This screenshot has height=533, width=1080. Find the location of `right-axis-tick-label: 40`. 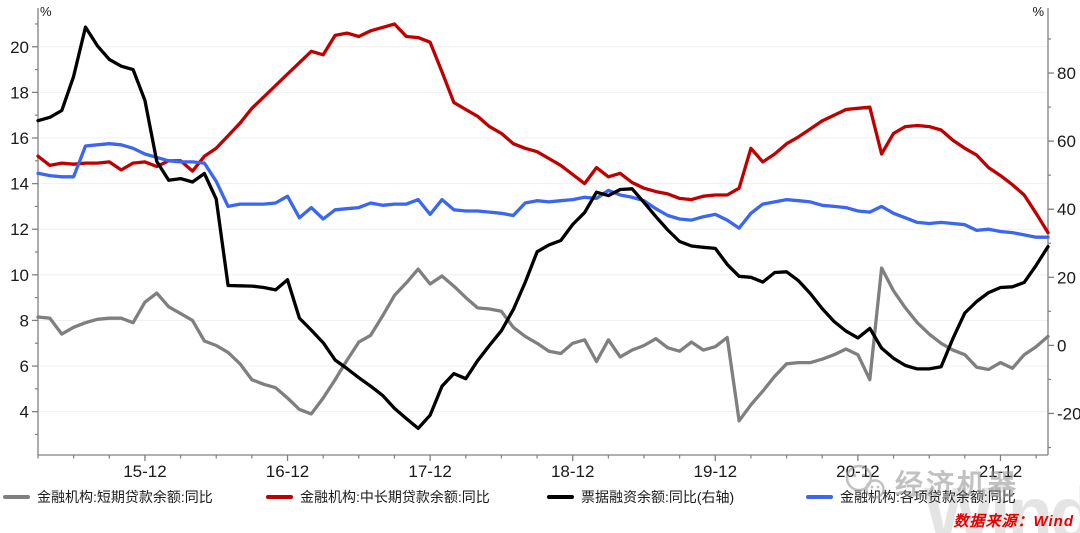

right-axis-tick-label: 40 is located at coordinates (1066, 209).